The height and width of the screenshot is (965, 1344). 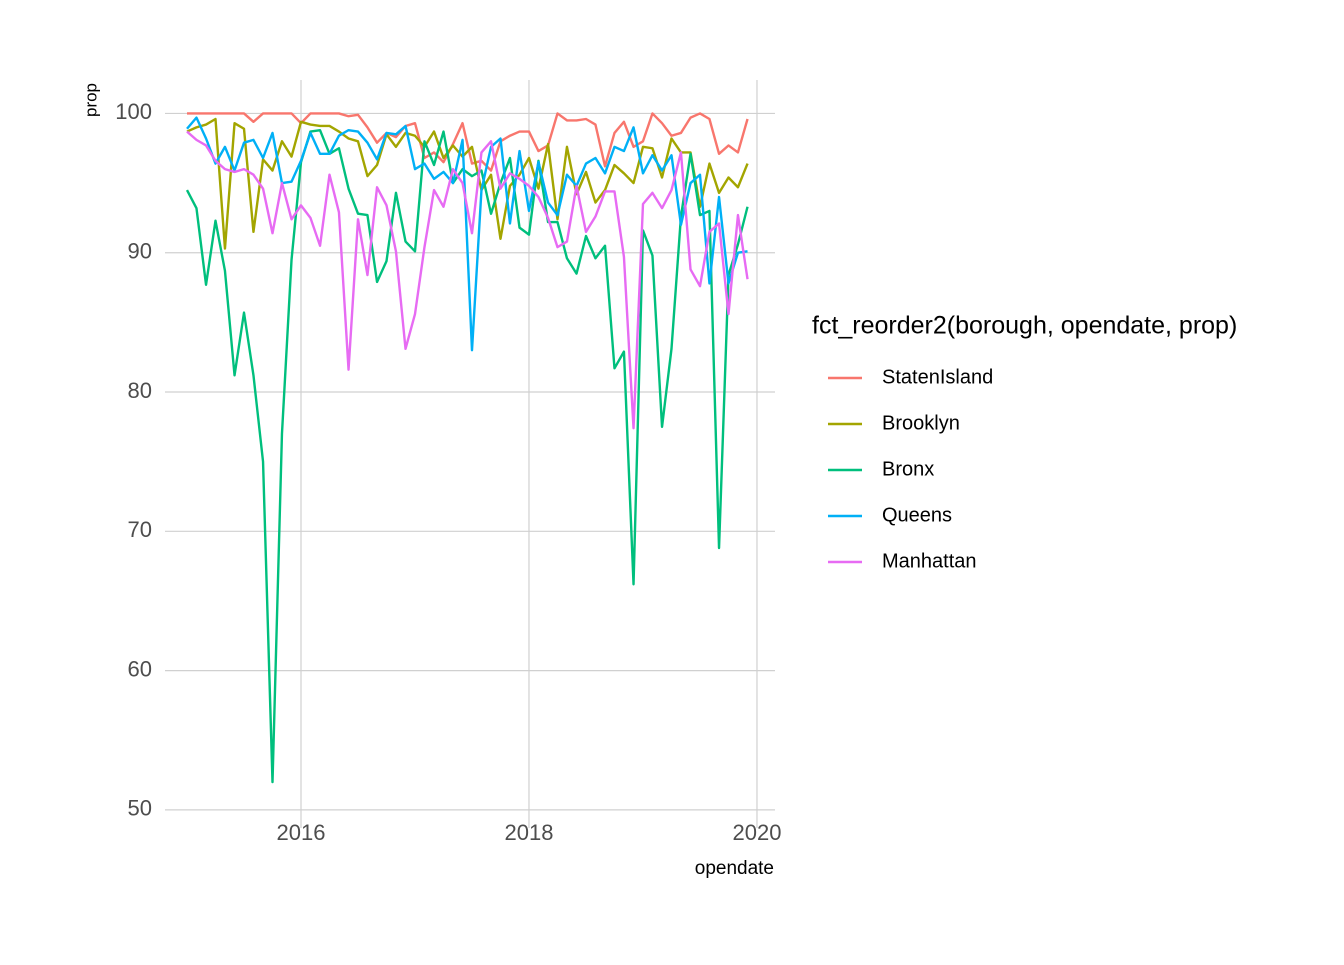 What do you see at coordinates (140, 251) in the screenshot?
I see `y-tick-label: 90` at bounding box center [140, 251].